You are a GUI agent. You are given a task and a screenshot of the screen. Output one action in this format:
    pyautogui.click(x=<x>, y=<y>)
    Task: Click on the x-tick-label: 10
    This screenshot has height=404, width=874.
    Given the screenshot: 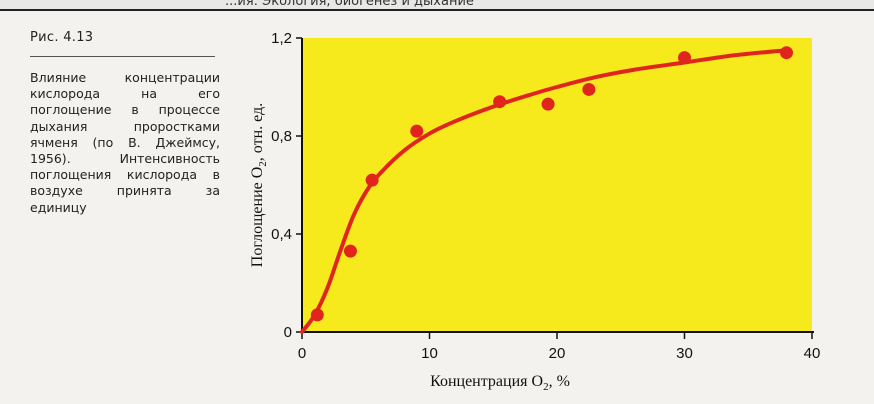 What is the action you would take?
    pyautogui.click(x=429, y=353)
    